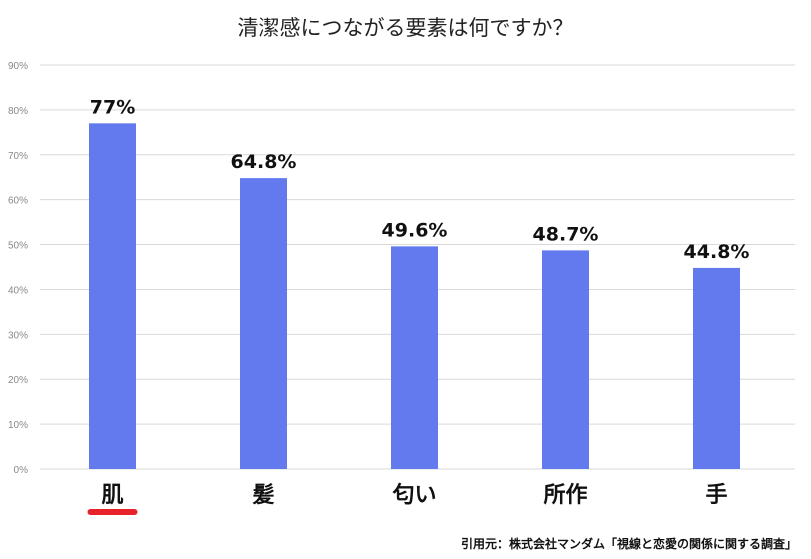 The width and height of the screenshot is (811, 559). Describe the element at coordinates (18, 66) in the screenshot. I see `y-tick-label: 90%` at that location.